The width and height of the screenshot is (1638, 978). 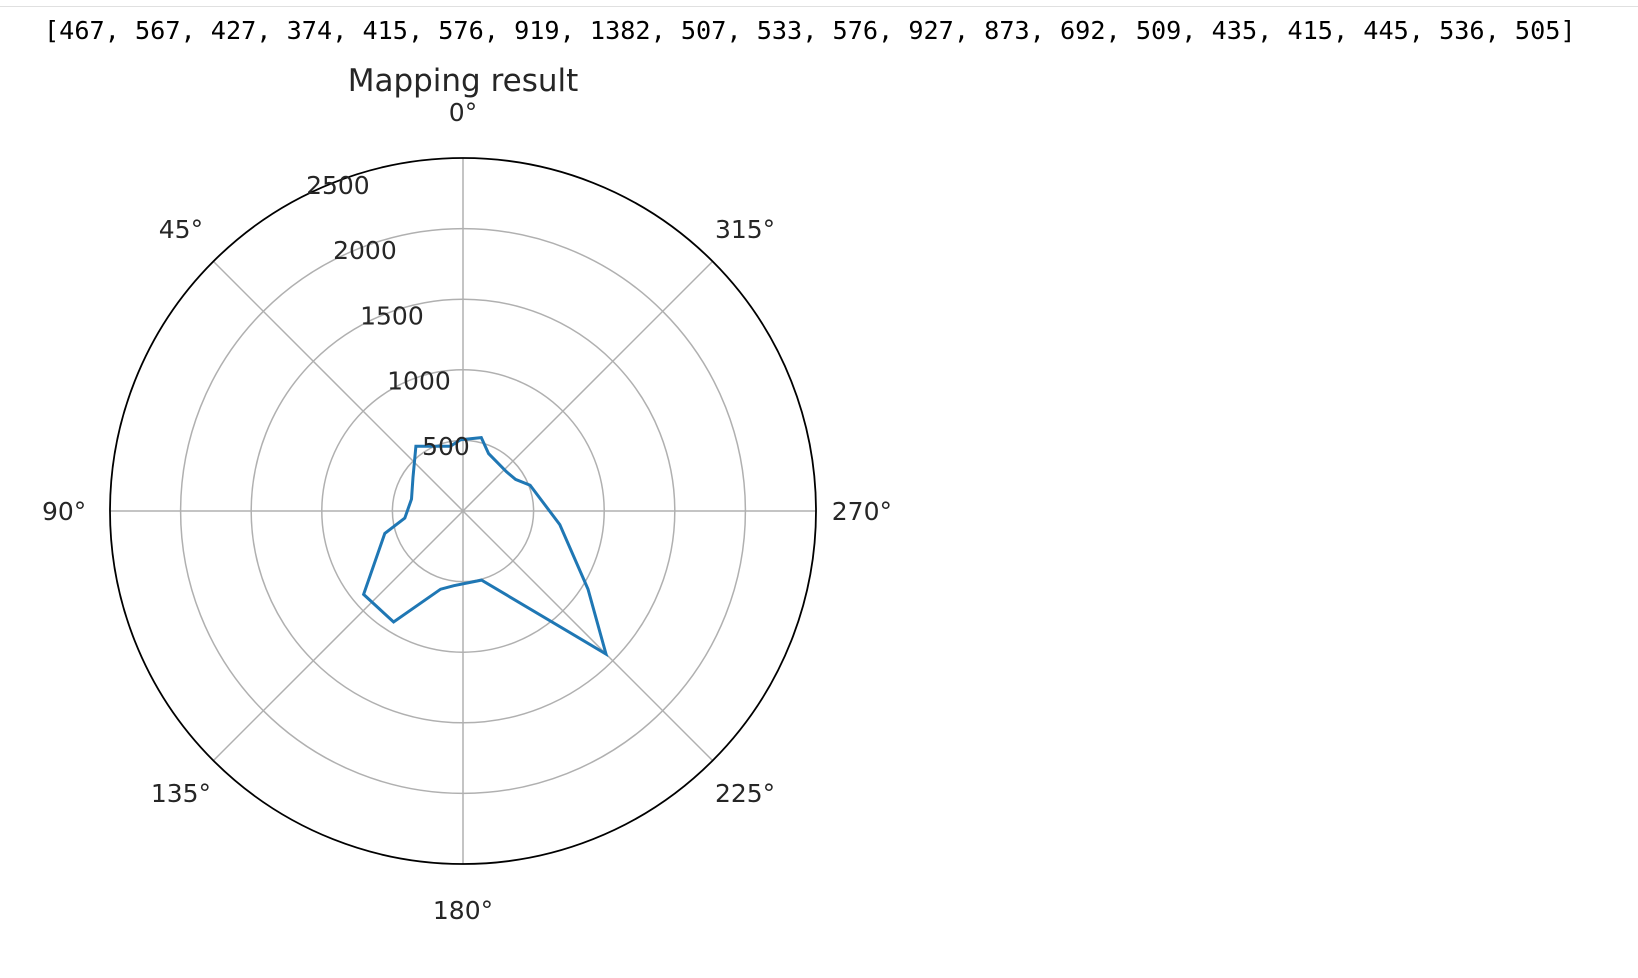 I want to click on theta-tick-label: 0°, so click(x=463, y=112).